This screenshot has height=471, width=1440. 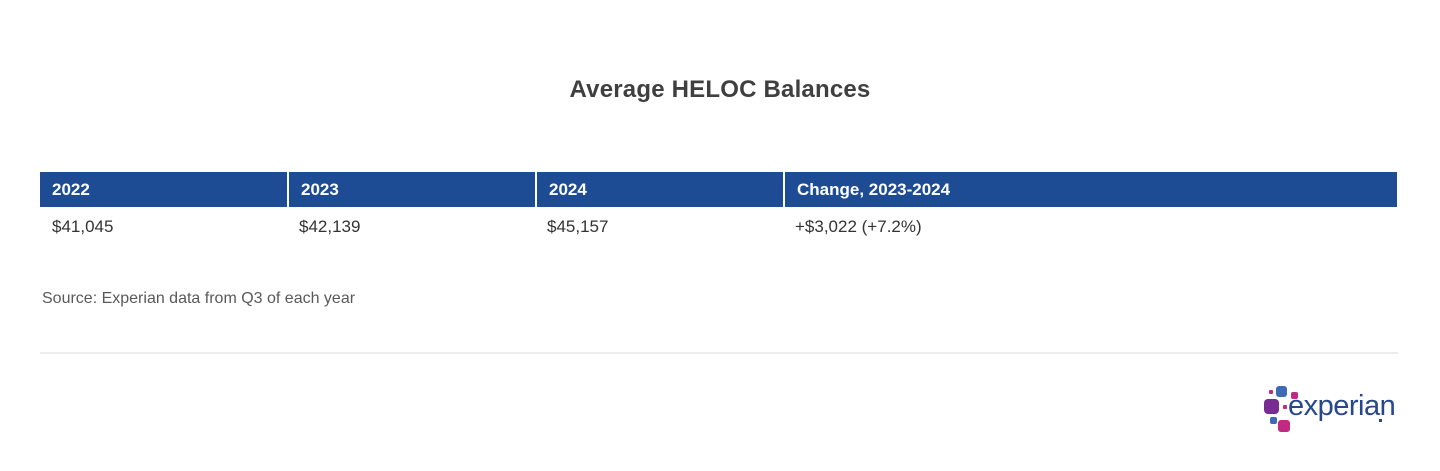 What do you see at coordinates (1271, 392) in the screenshot?
I see `logo-square-magenta-dot-top` at bounding box center [1271, 392].